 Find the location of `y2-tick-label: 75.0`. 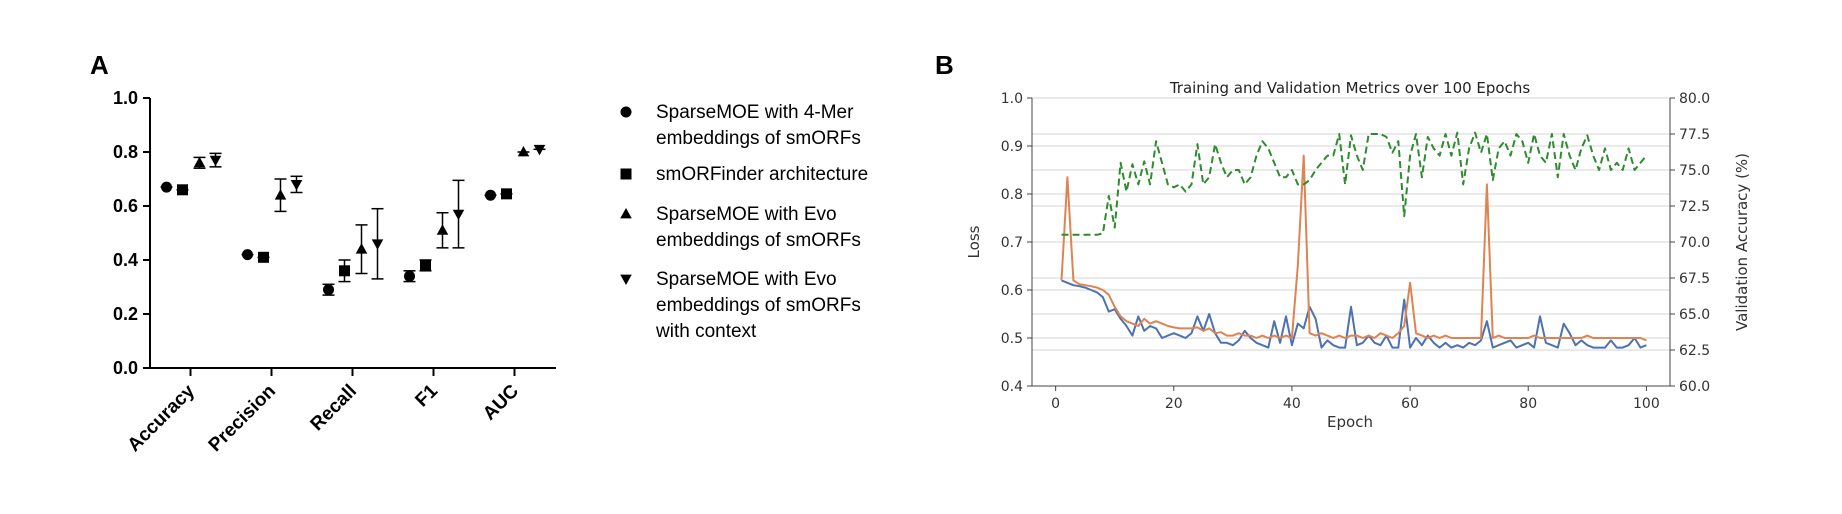

y2-tick-label: 75.0 is located at coordinates (1694, 171).